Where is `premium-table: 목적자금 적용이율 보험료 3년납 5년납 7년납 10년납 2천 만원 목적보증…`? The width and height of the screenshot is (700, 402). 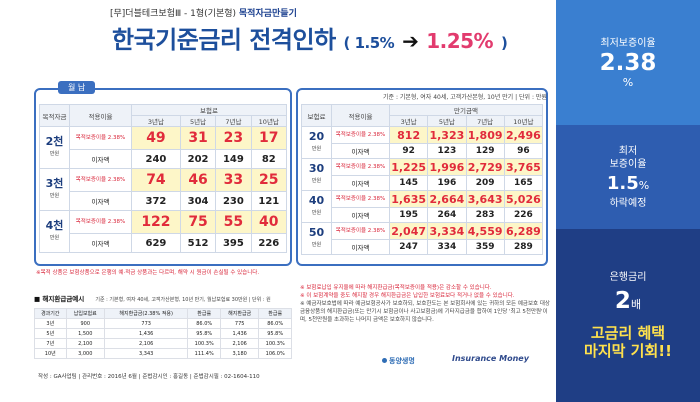
premium-table: 목적자금 적용이율 보험료 3년납 5년납 7년납 10년납 2천 만원 목적보증… is located at coordinates (163, 178).